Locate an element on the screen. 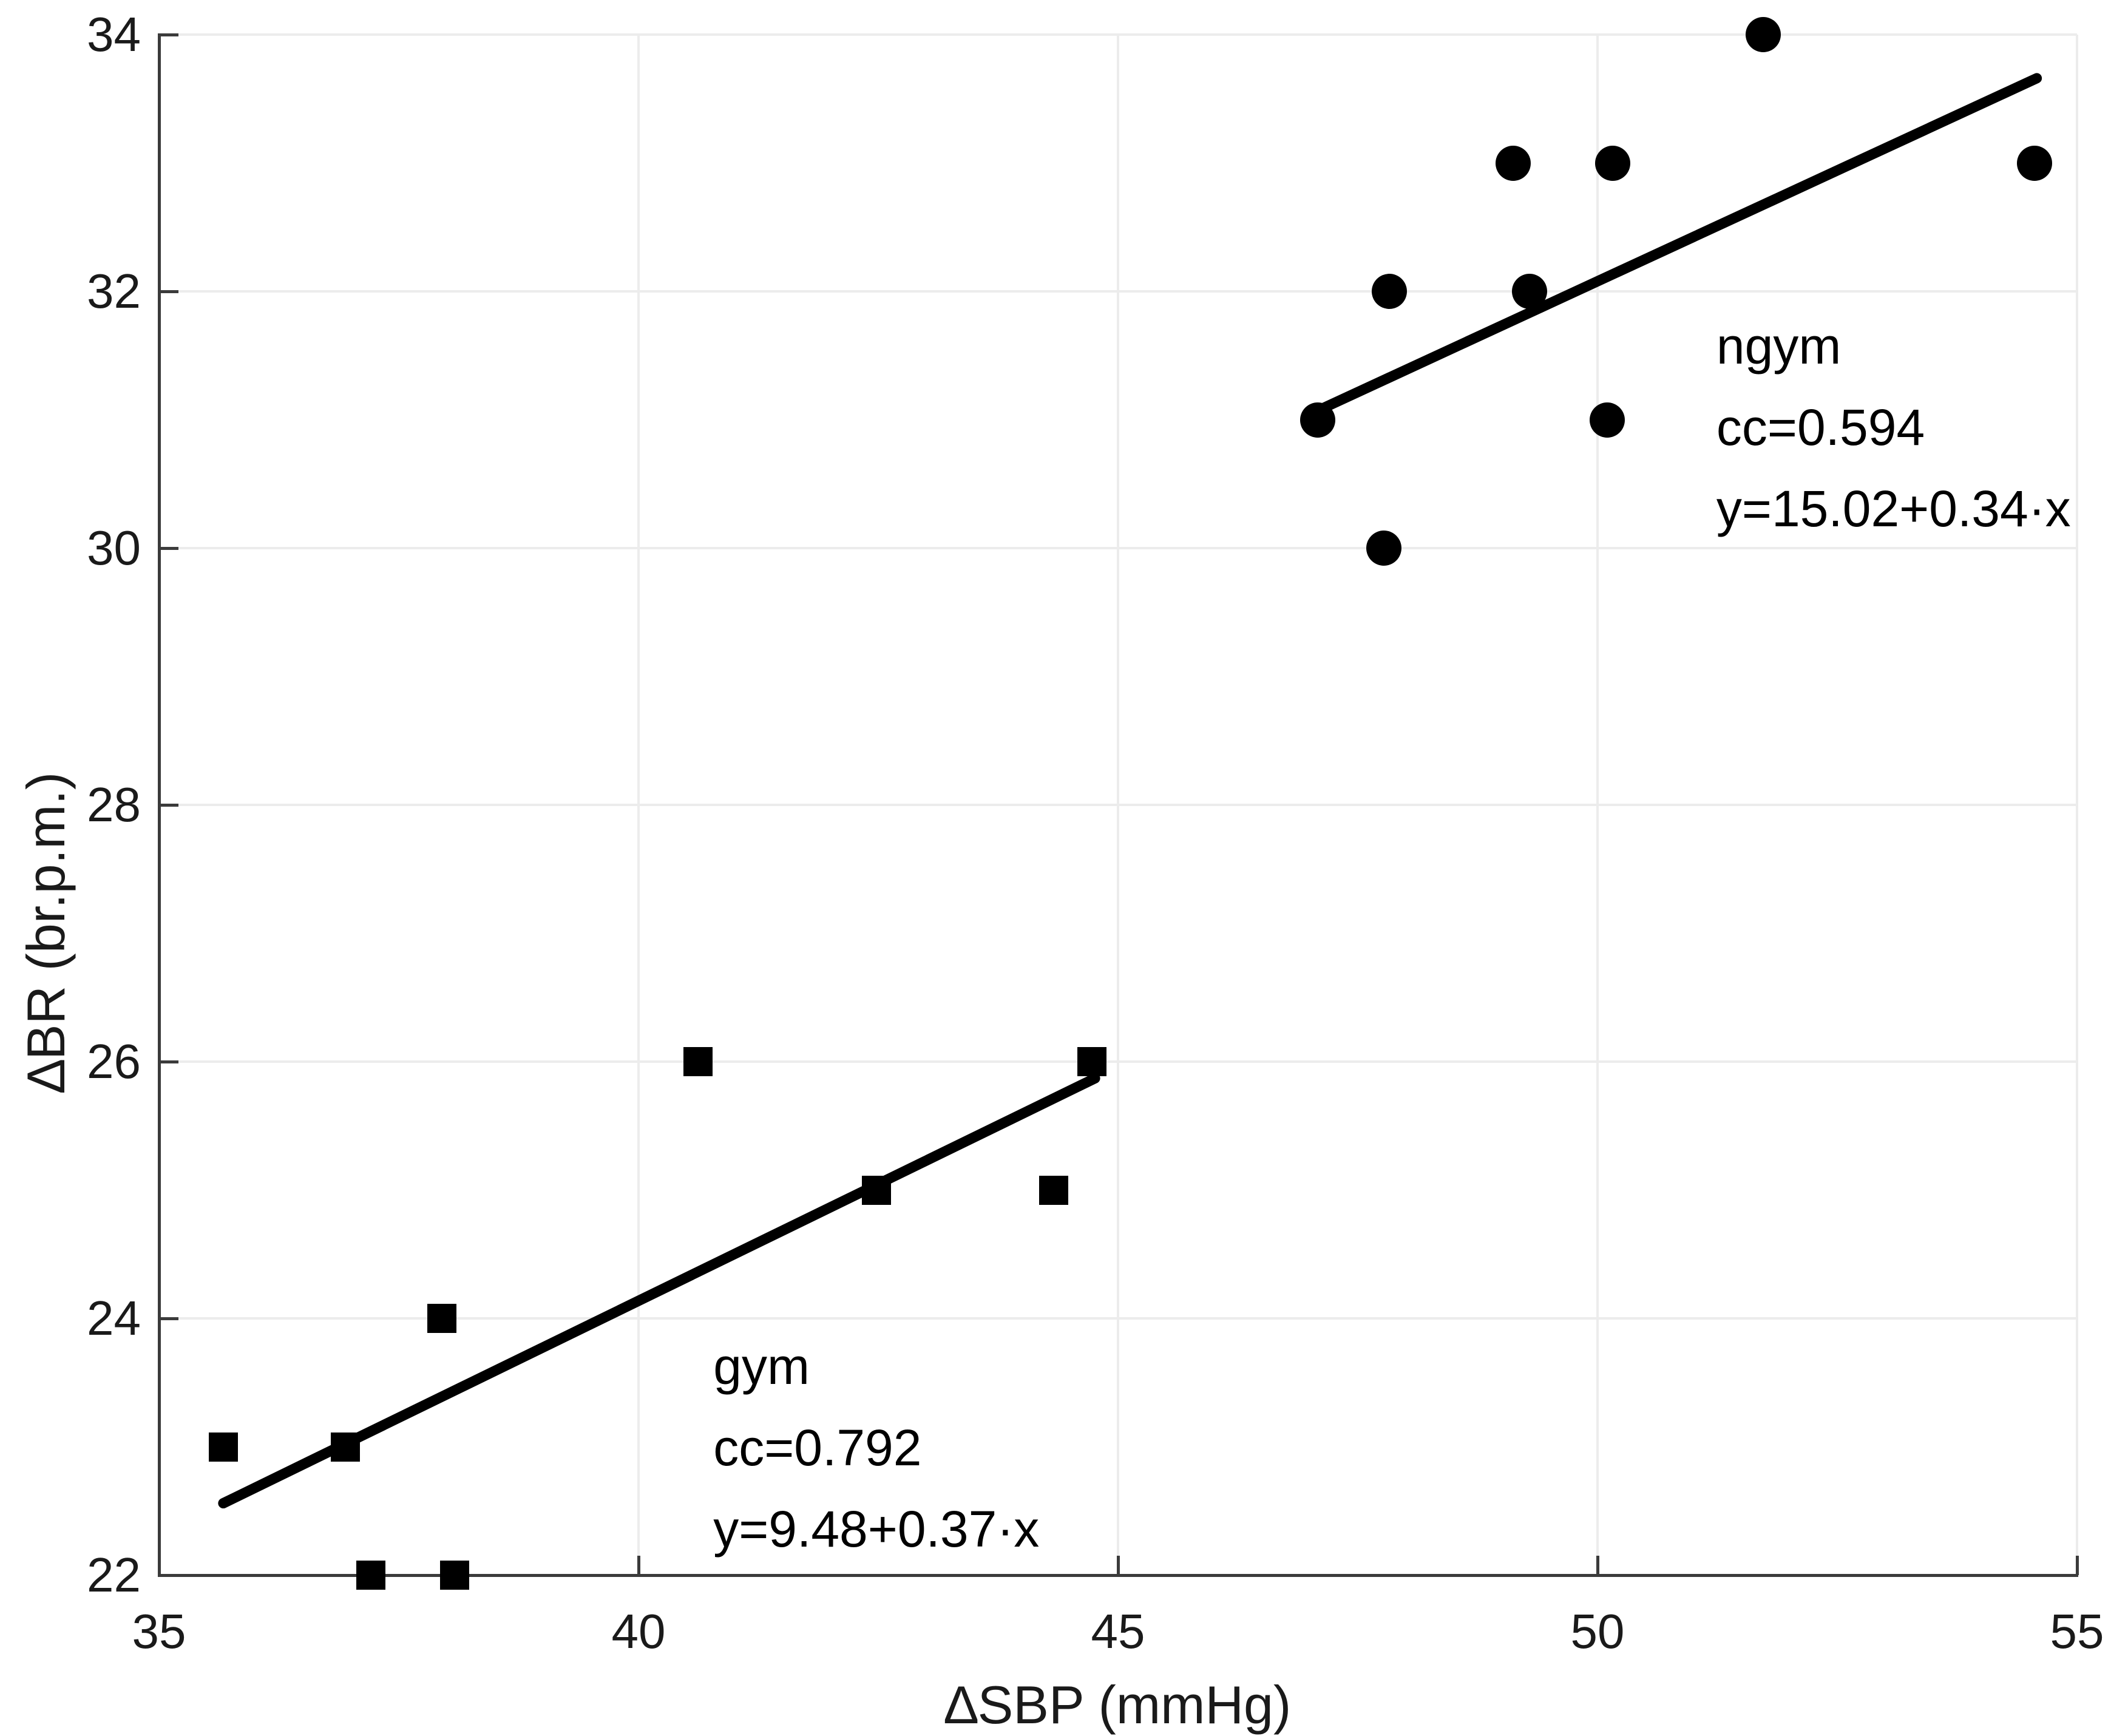 The width and height of the screenshot is (2111, 1736). ngym-fit-line is located at coordinates (1677, 244).